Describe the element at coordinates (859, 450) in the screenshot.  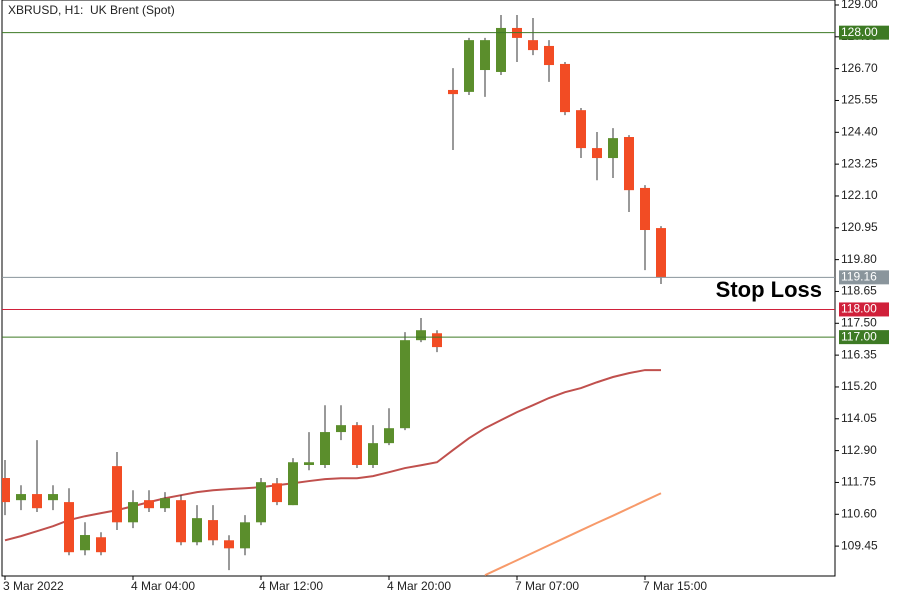
I see `y-tick-label: 112.90` at that location.